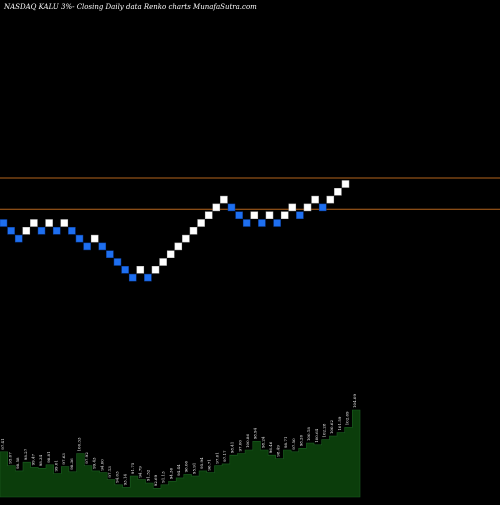 The image size is (500, 505). What do you see at coordinates (186, 466) in the screenshot?
I see `volume-label: 96.06` at bounding box center [186, 466].